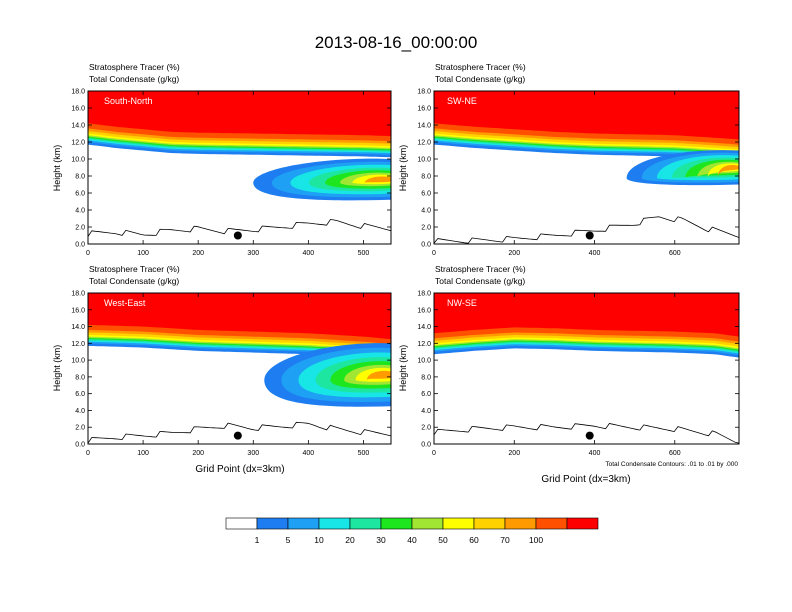  What do you see at coordinates (125, 303) in the screenshot?
I see `cross-section-label: West-East` at bounding box center [125, 303].